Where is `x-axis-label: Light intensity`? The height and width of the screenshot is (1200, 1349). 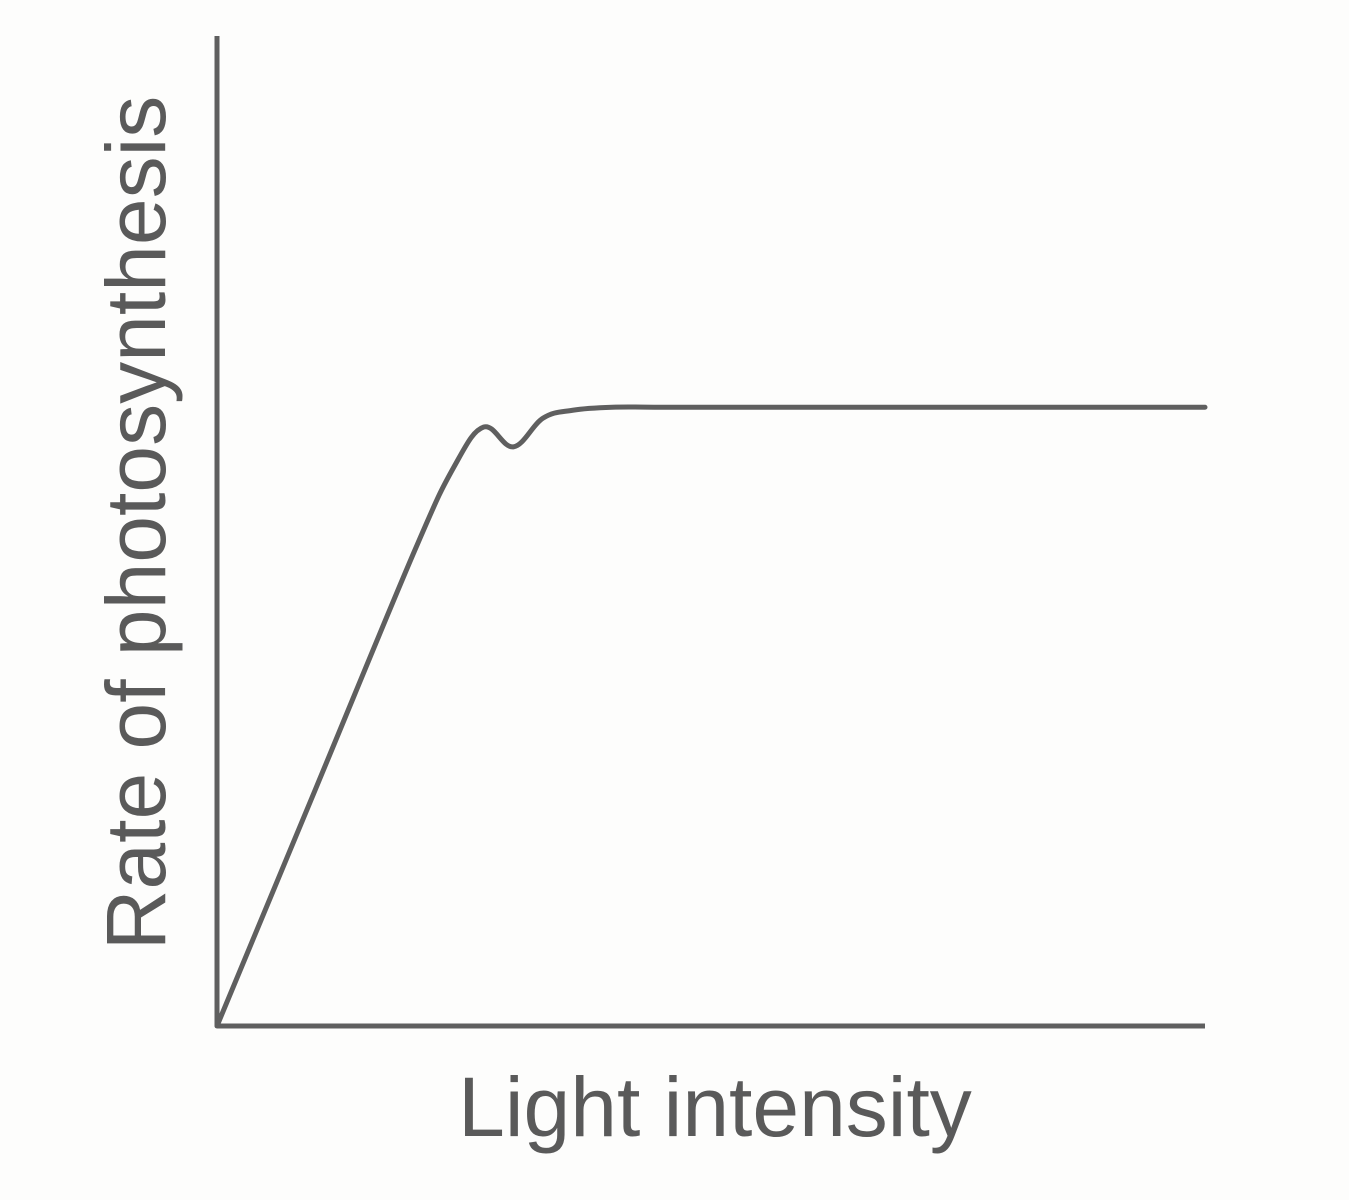 x-axis-label: Light intensity is located at coordinates (715, 1107).